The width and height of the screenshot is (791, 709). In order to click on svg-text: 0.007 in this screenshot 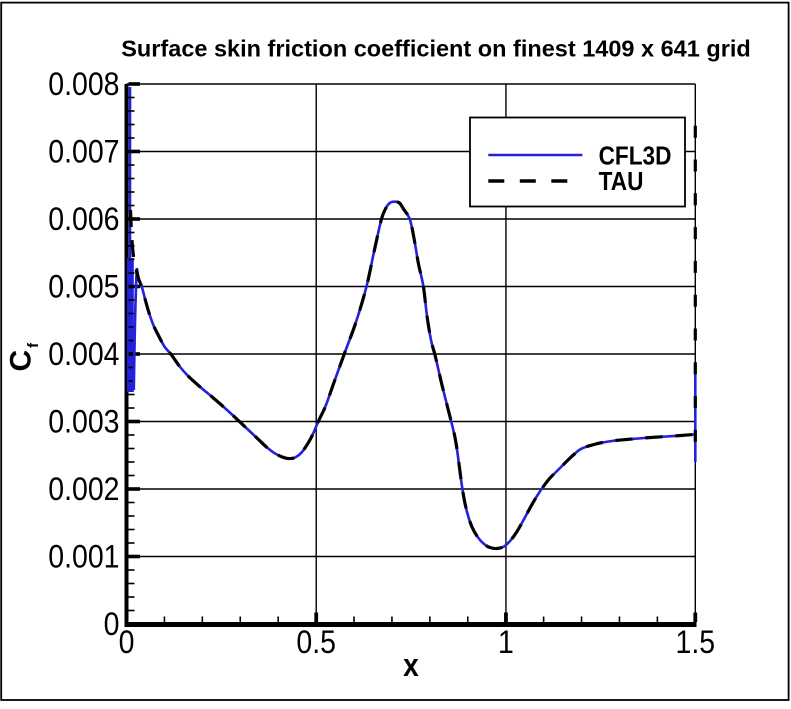, I will do `click(83, 152)`.